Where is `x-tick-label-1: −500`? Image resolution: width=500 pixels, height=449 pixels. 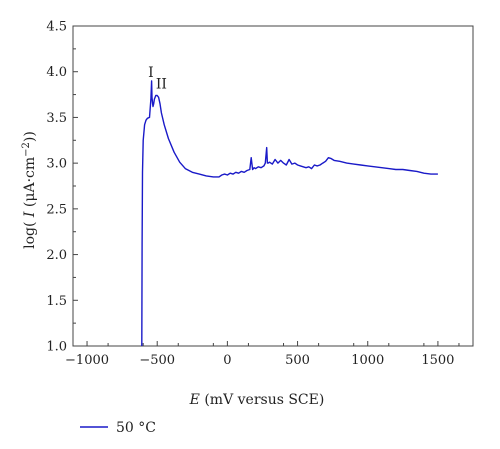
x-tick-label-1: −500 is located at coordinates (157, 360).